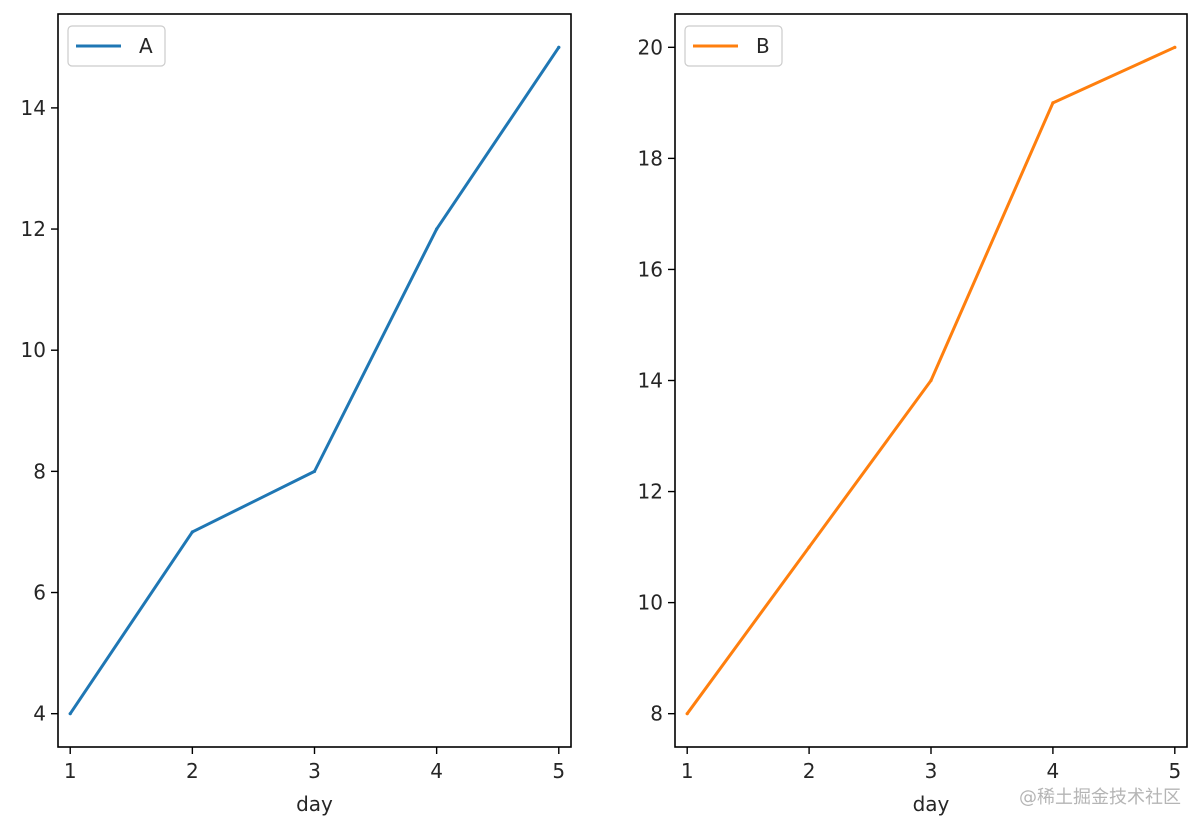  Describe the element at coordinates (650, 158) in the screenshot. I see `y-tick-label: 18` at that location.